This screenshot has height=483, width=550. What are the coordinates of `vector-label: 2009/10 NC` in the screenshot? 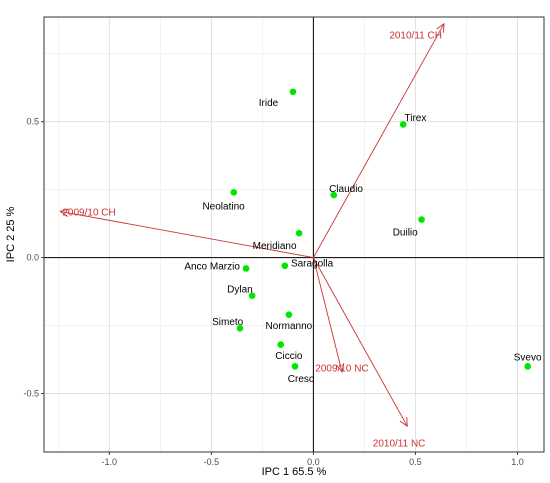 It's located at (341, 369).